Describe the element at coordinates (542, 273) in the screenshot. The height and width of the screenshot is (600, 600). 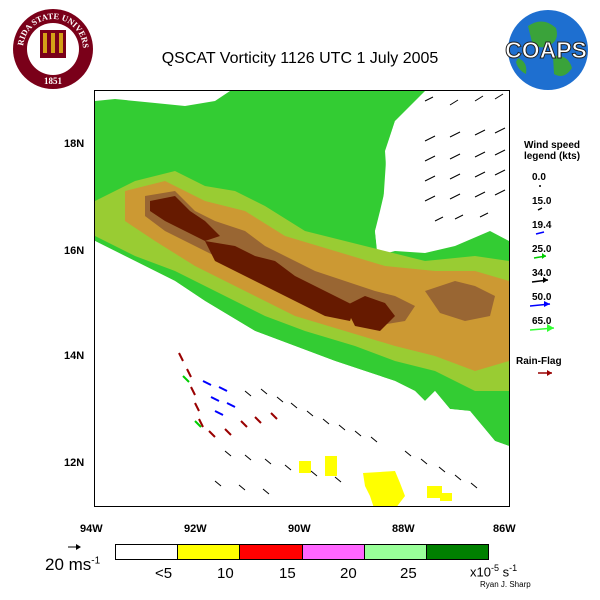
I see `legend-value: 34.0` at that location.